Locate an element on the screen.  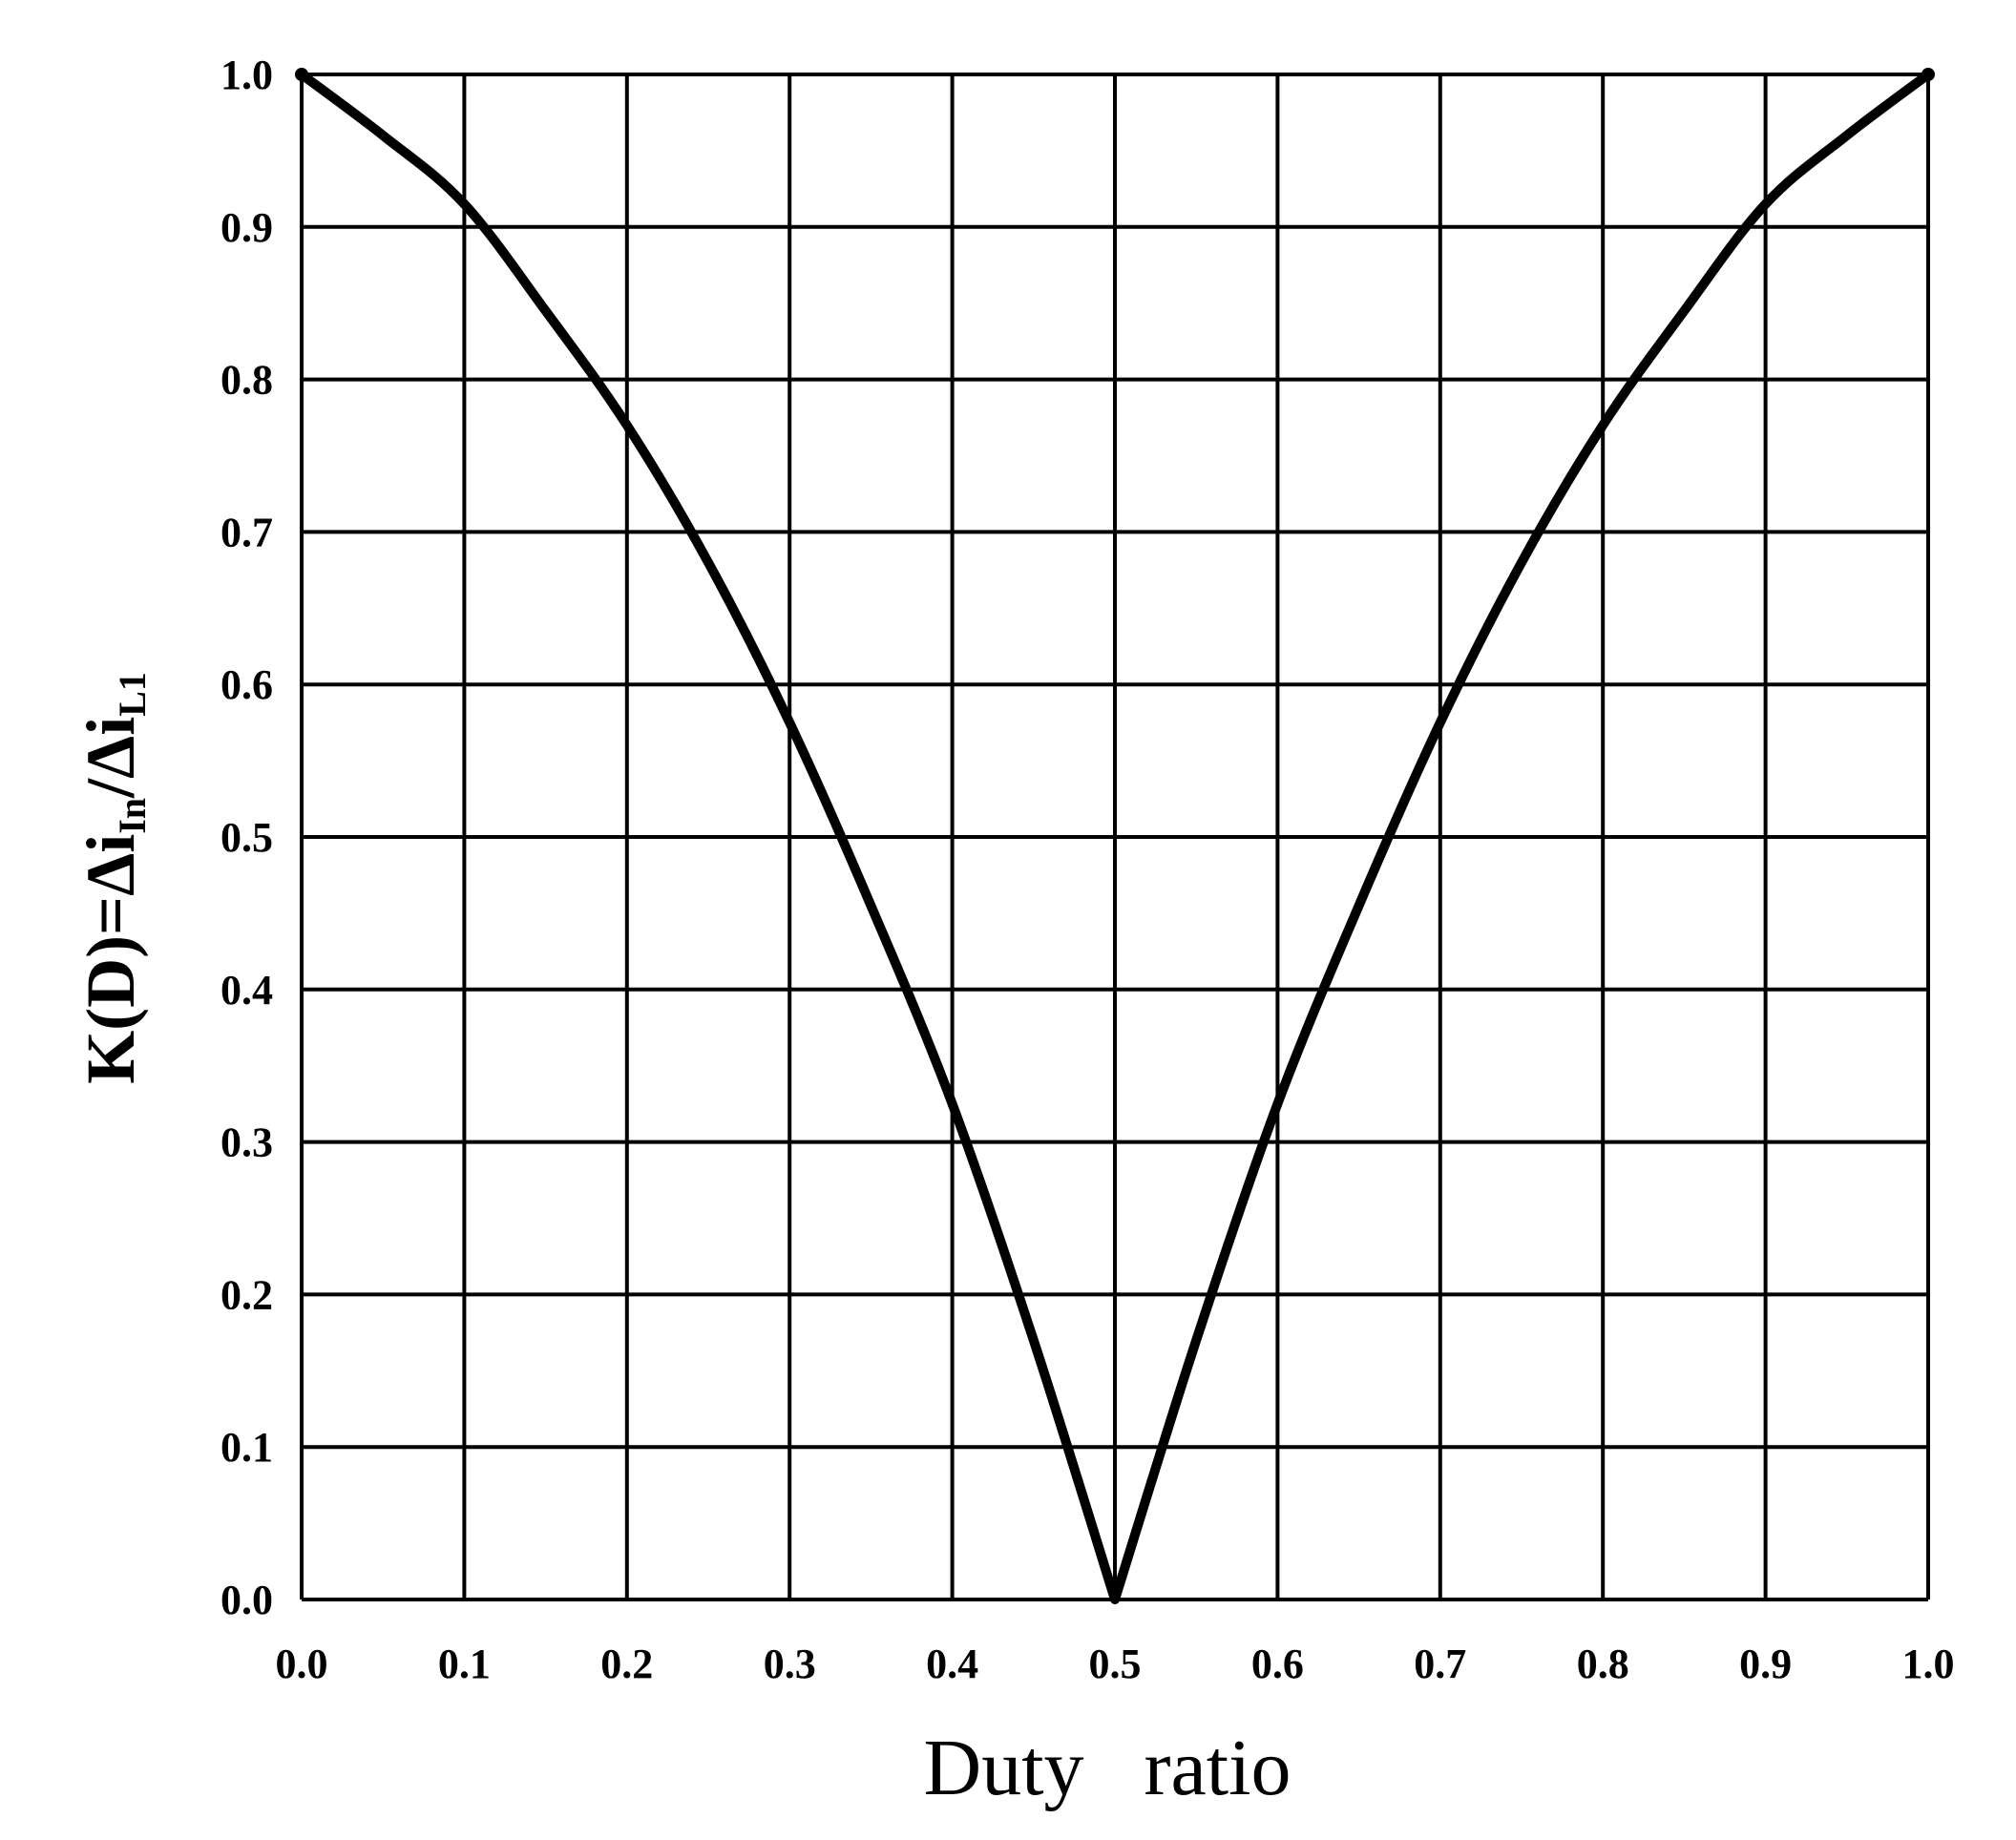
x-tick-label: 0.0 is located at coordinates (302, 1664).